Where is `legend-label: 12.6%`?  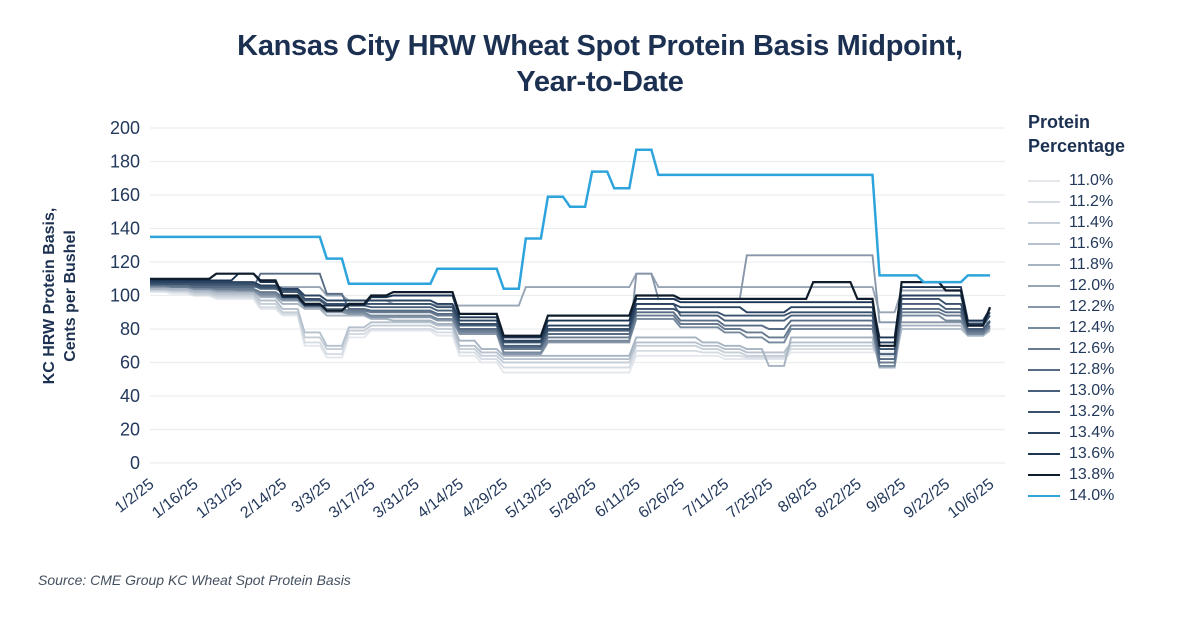
legend-label: 12.6% is located at coordinates (1092, 348).